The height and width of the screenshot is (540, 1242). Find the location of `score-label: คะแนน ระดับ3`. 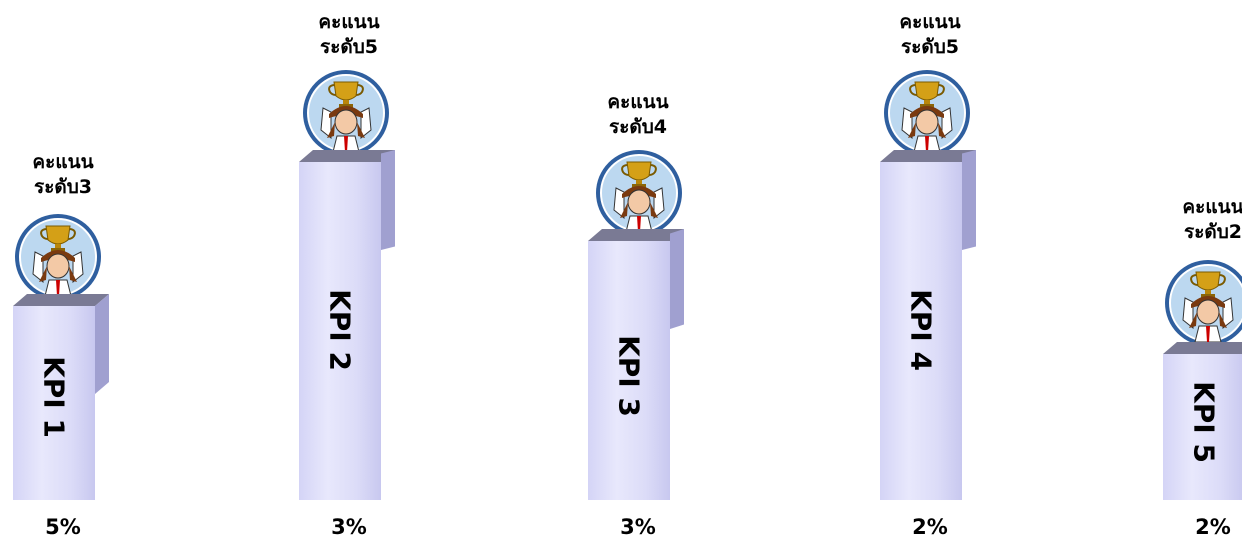

score-label: คะแนน ระดับ3 is located at coordinates (63, 175).